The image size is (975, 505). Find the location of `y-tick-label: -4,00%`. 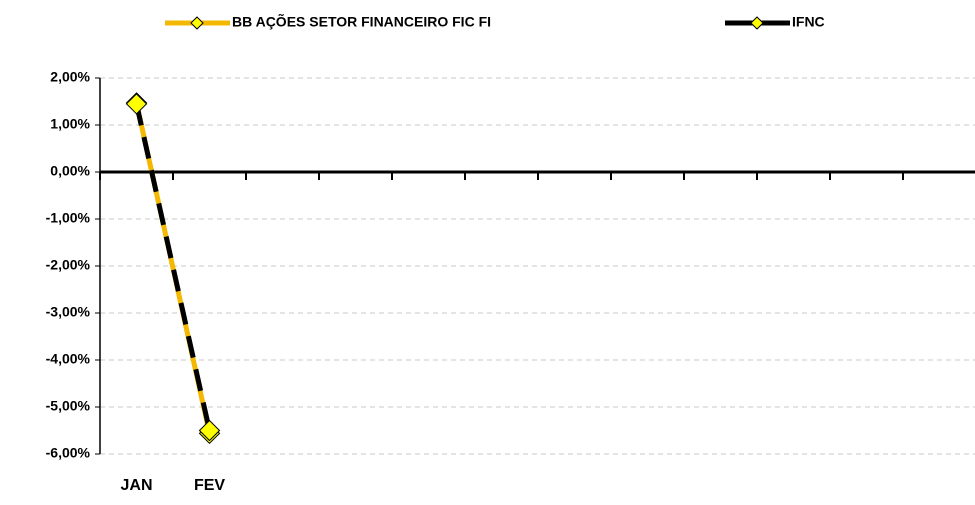

y-tick-label: -4,00% is located at coordinates (68, 359).